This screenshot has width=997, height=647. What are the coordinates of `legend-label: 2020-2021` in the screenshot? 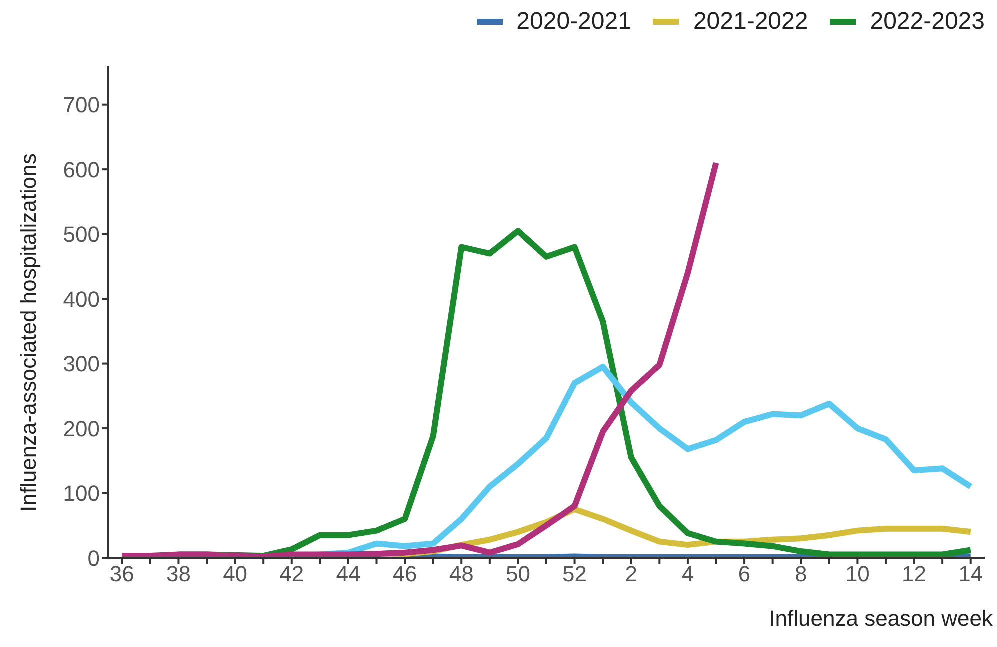 It's located at (574, 22).